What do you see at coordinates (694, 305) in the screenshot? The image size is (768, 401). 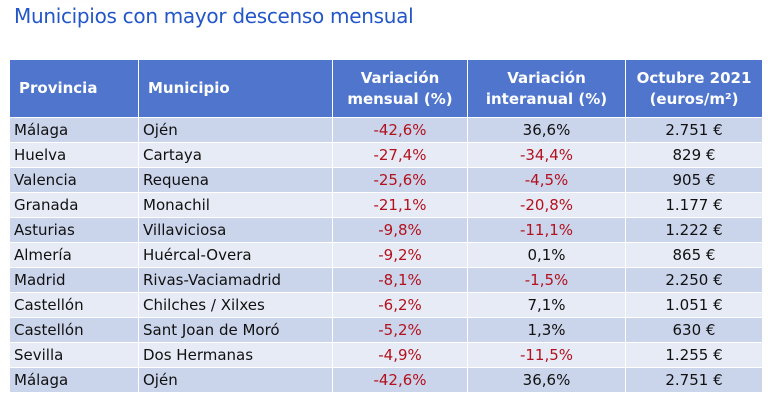 I see `cell-precio-octubre: 1.051 €` at bounding box center [694, 305].